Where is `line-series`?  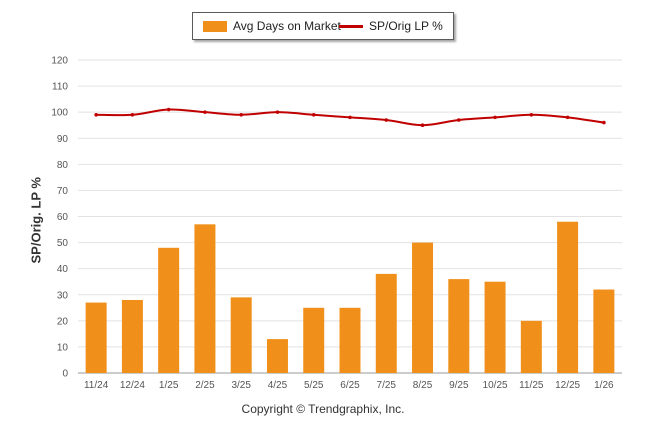
line-series is located at coordinates (350, 117).